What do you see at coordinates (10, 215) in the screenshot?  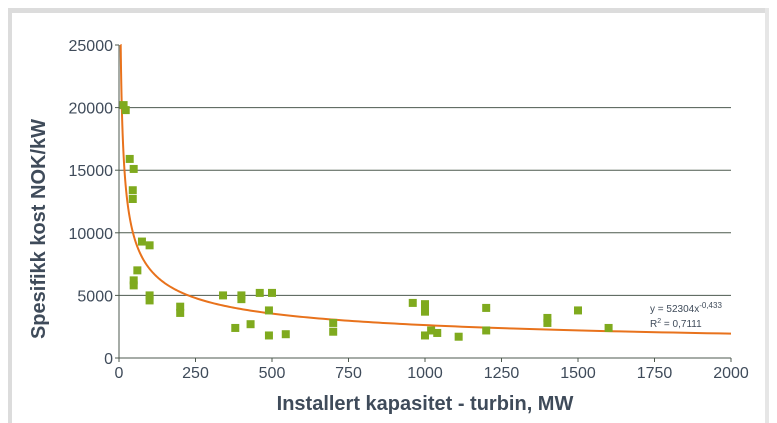 I see `frame-left-border` at bounding box center [10, 215].